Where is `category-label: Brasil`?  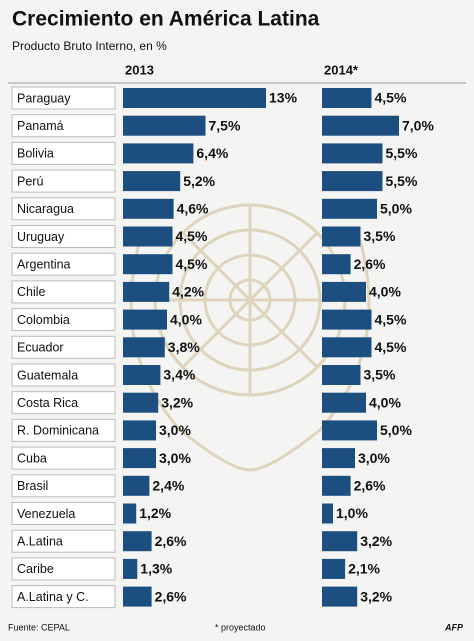
category-label: Brasil is located at coordinates (32, 486).